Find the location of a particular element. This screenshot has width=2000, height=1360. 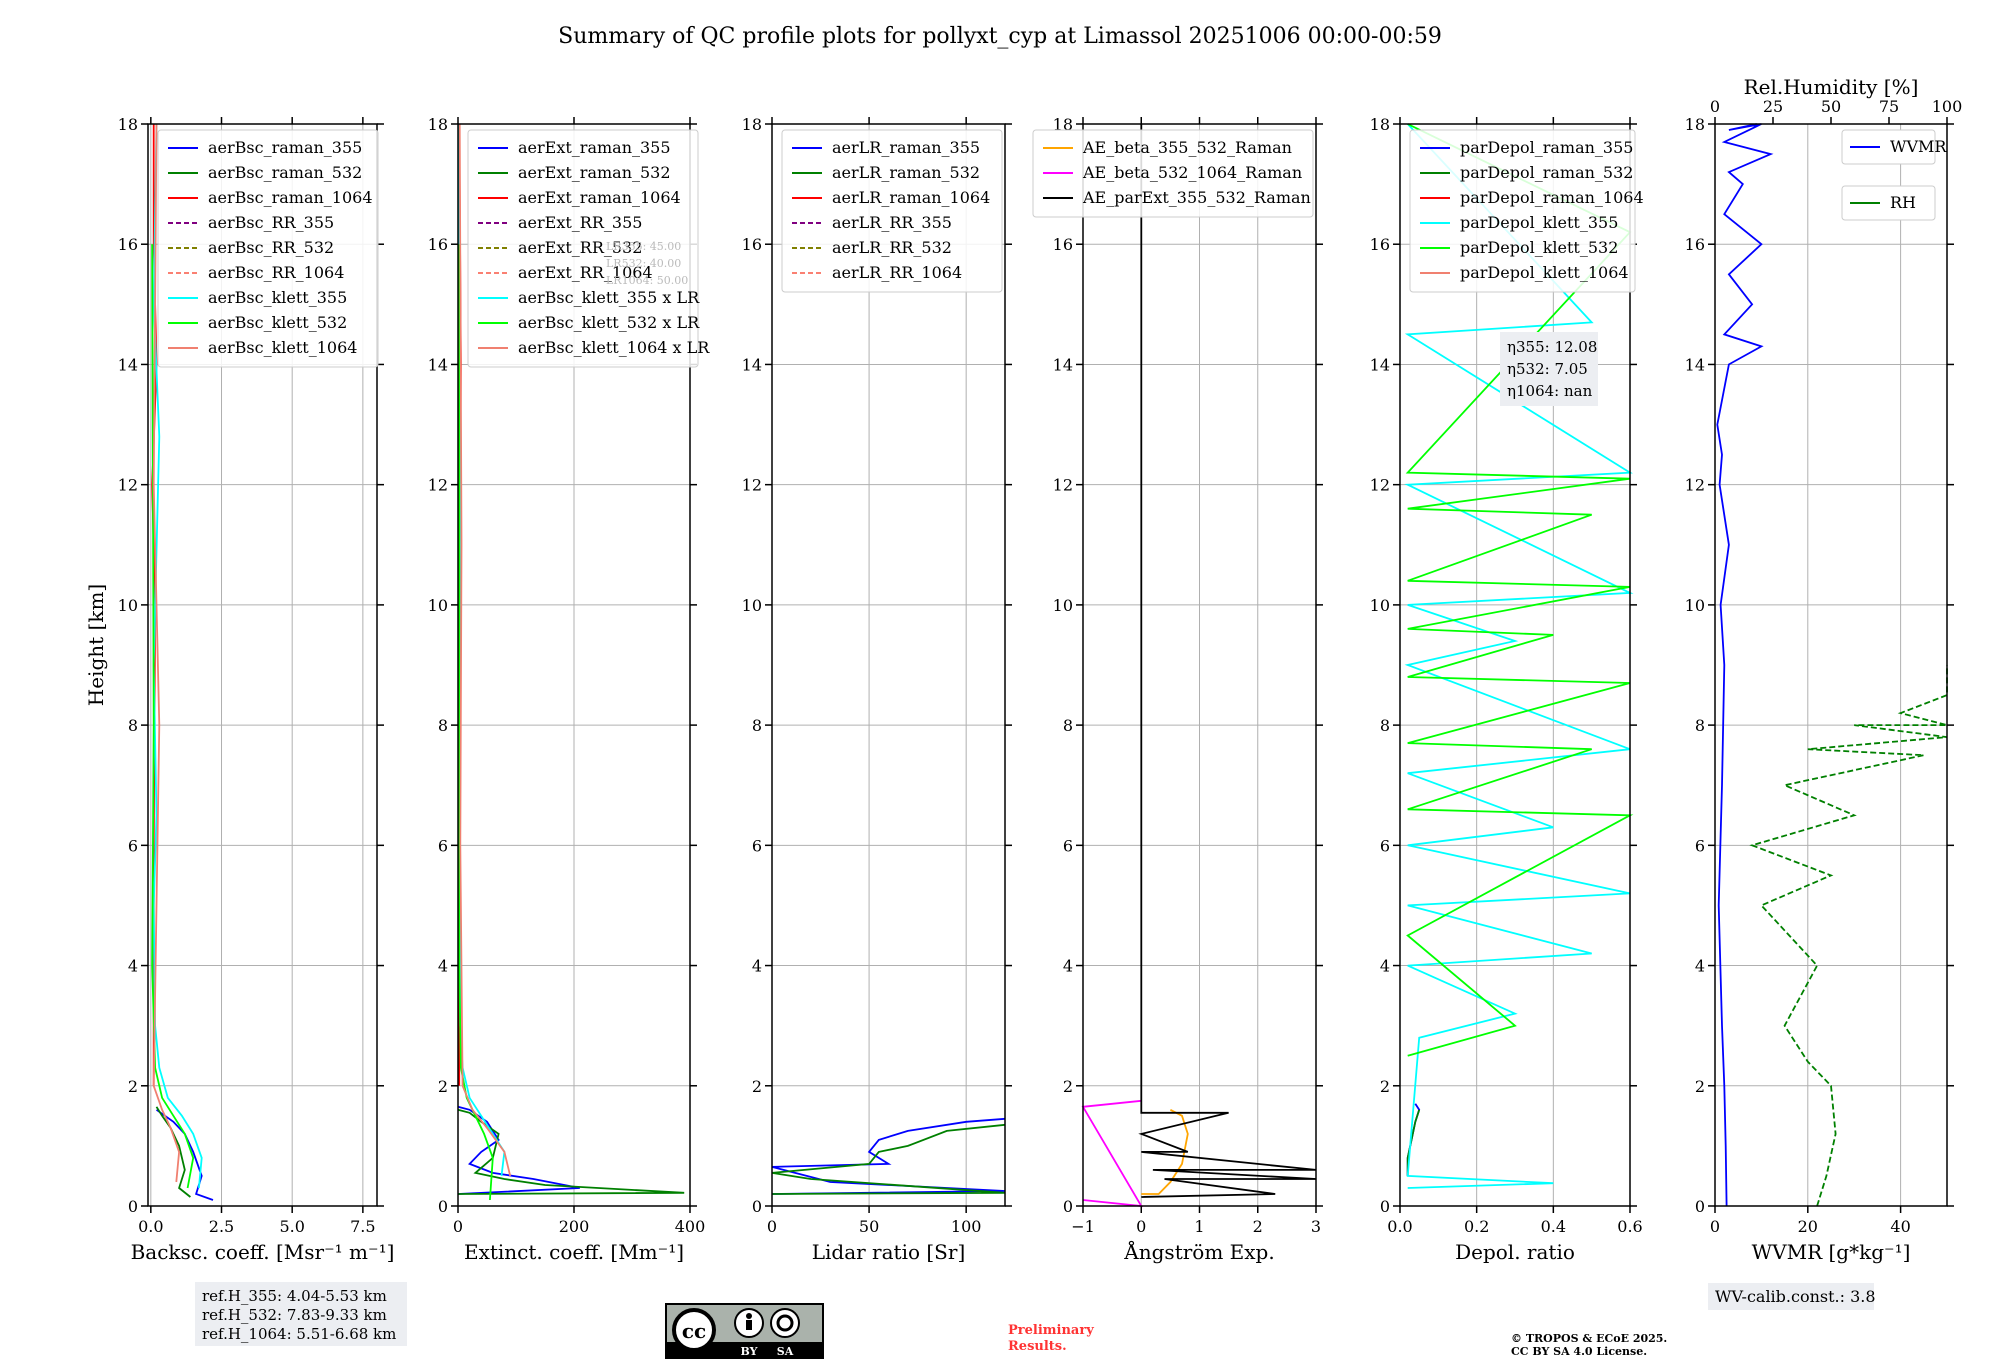

y-axis-label: Height [km] is located at coordinates (96, 645).